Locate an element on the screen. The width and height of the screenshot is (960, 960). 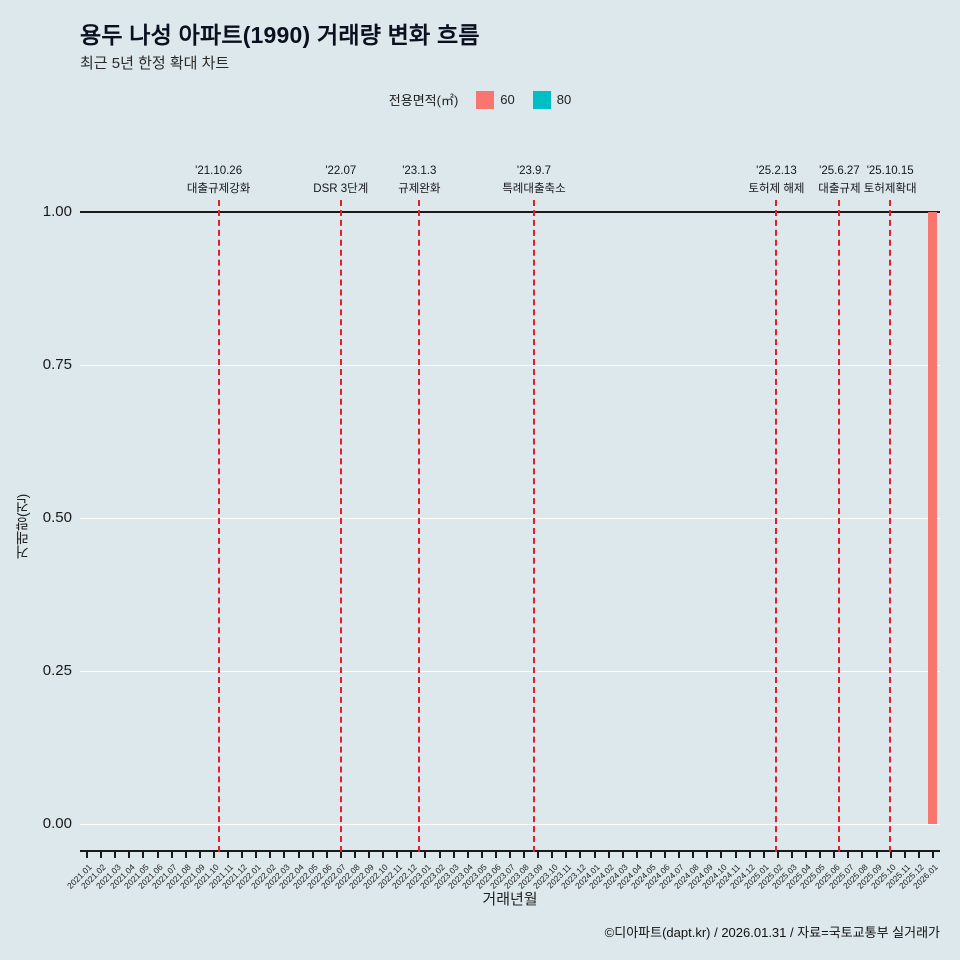
legend: 전용면적(㎡) 60 80 is located at coordinates (480, 99).